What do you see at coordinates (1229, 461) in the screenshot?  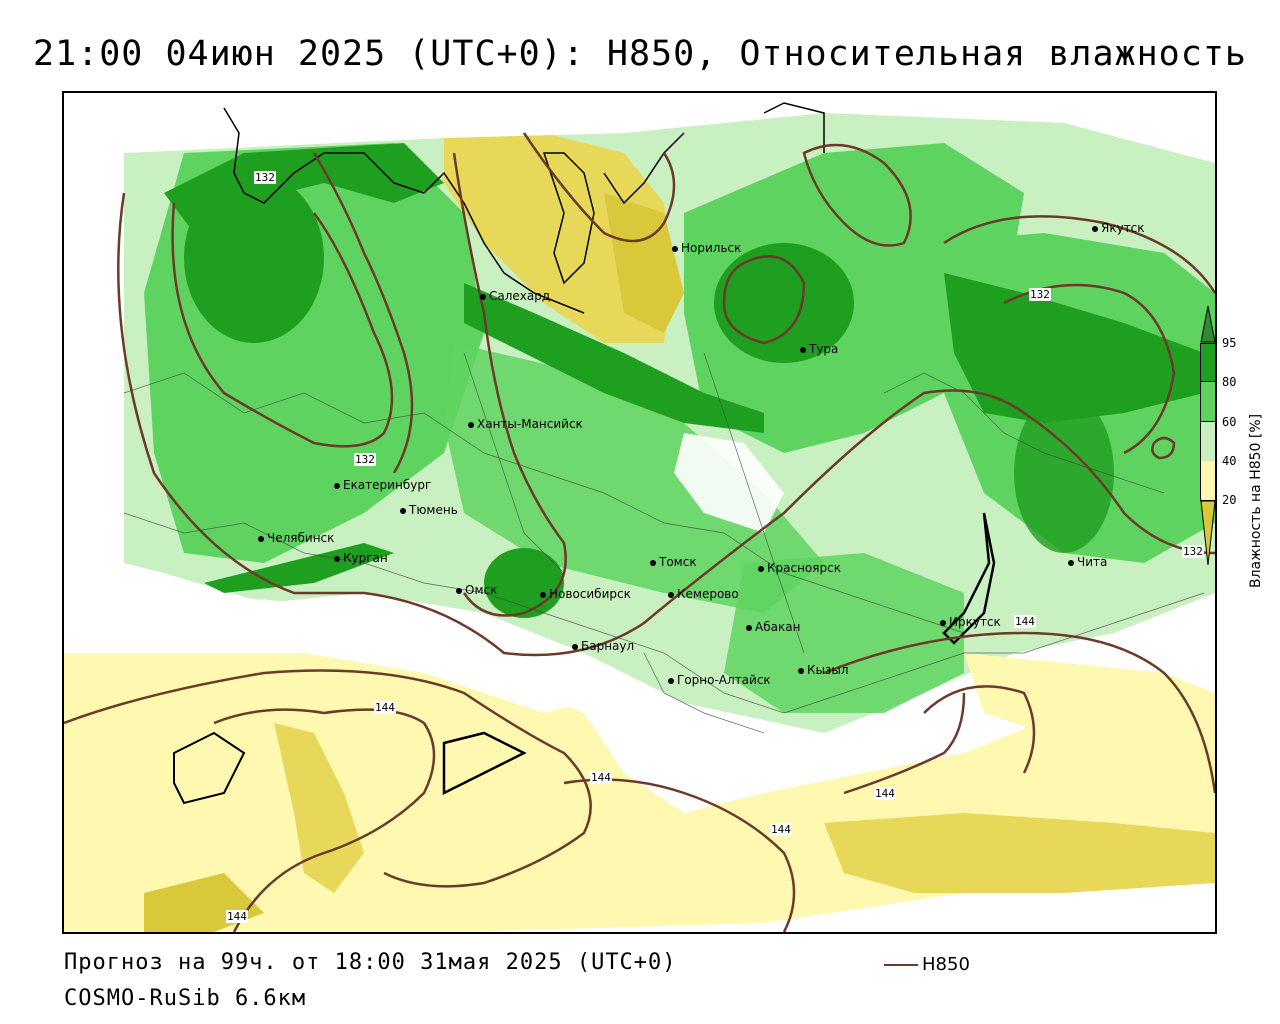 I see `colorbar-tick: 40` at bounding box center [1229, 461].